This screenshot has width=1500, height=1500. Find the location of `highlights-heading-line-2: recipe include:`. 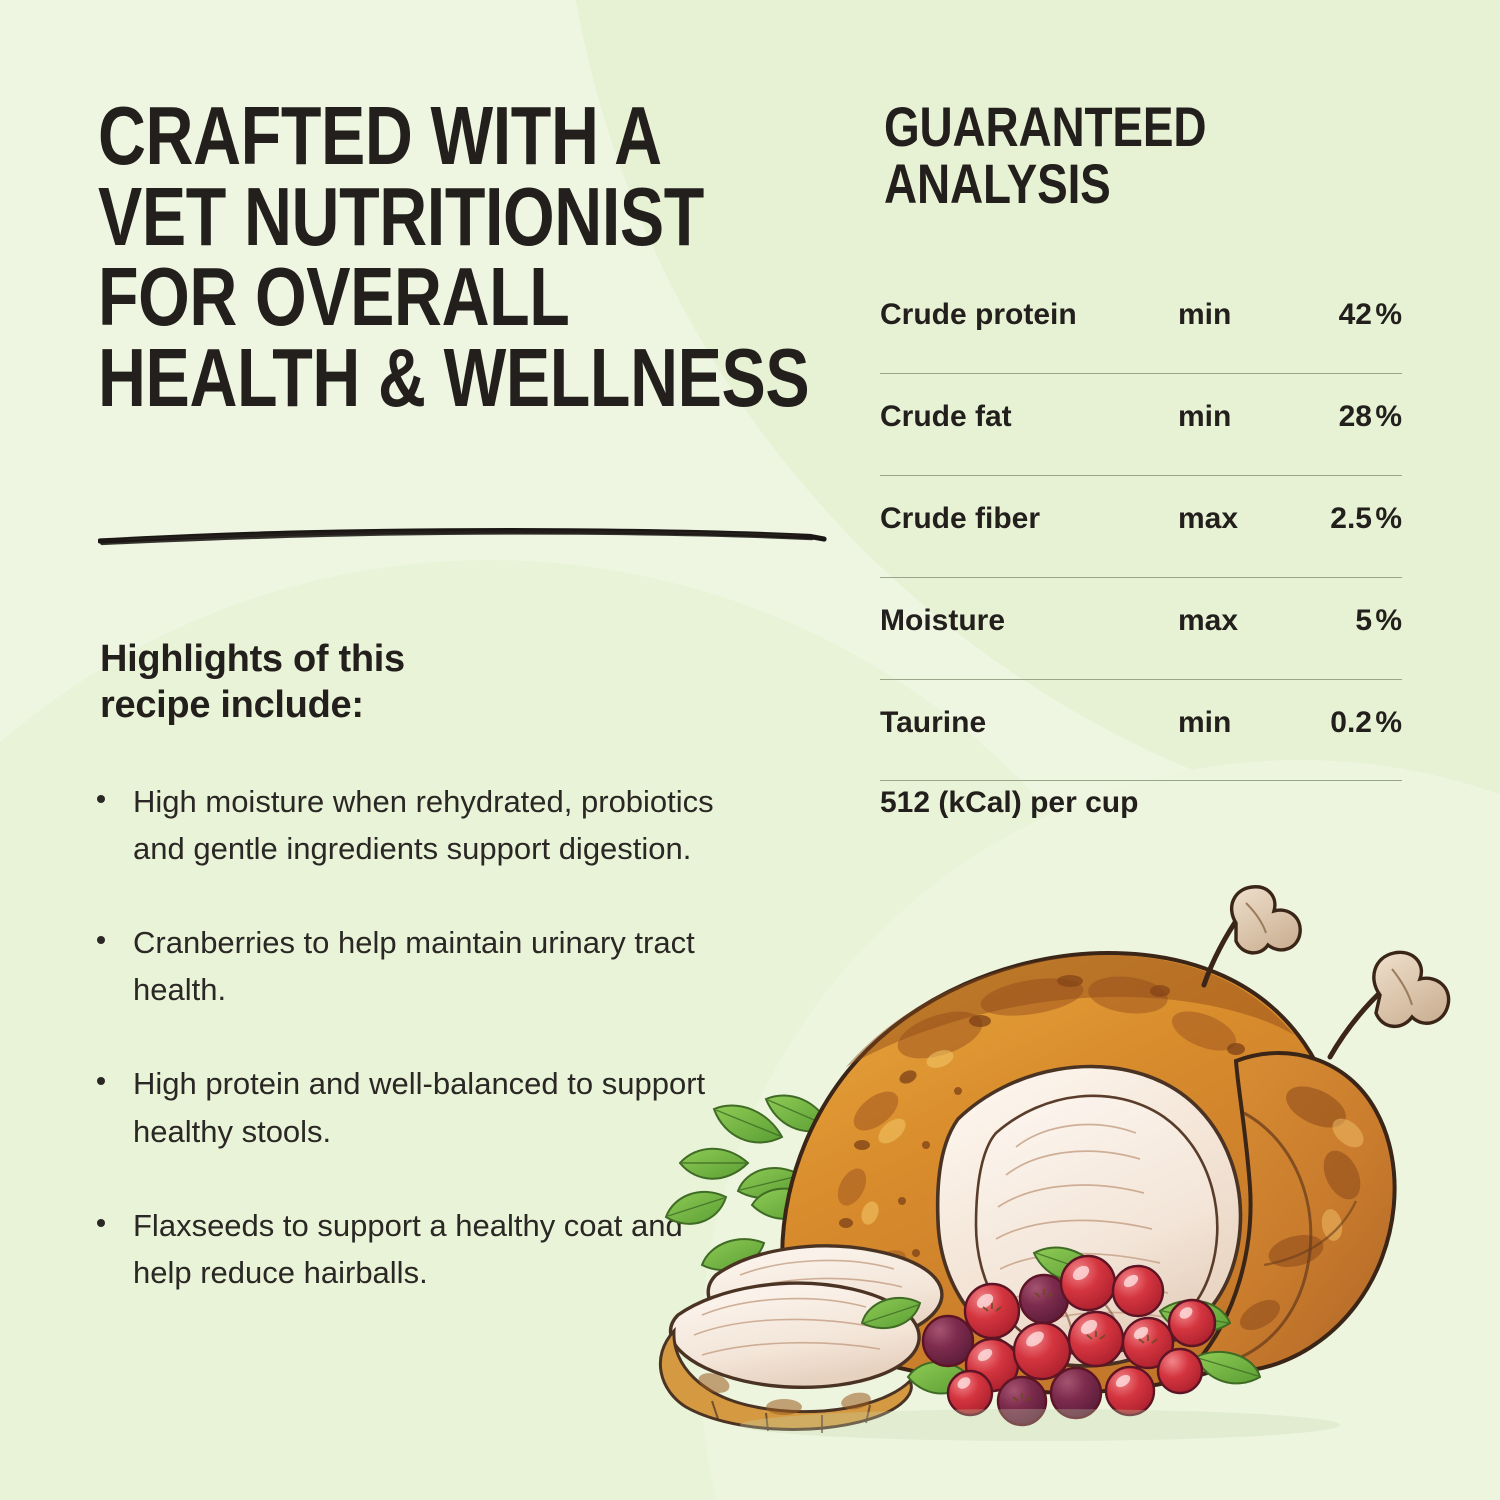

highlights-heading-line-2: recipe include: is located at coordinates (232, 705).